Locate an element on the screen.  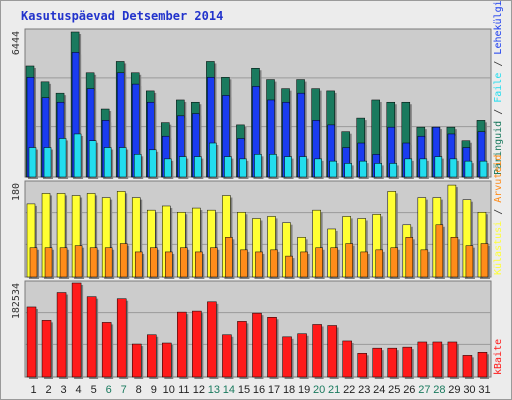
x-tick-label: 14 is located at coordinates (229, 390).